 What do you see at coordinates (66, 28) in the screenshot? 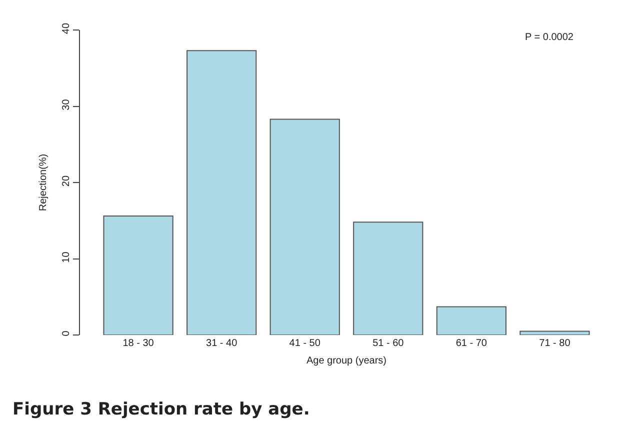
I see `y-tick-label: 40` at bounding box center [66, 28].